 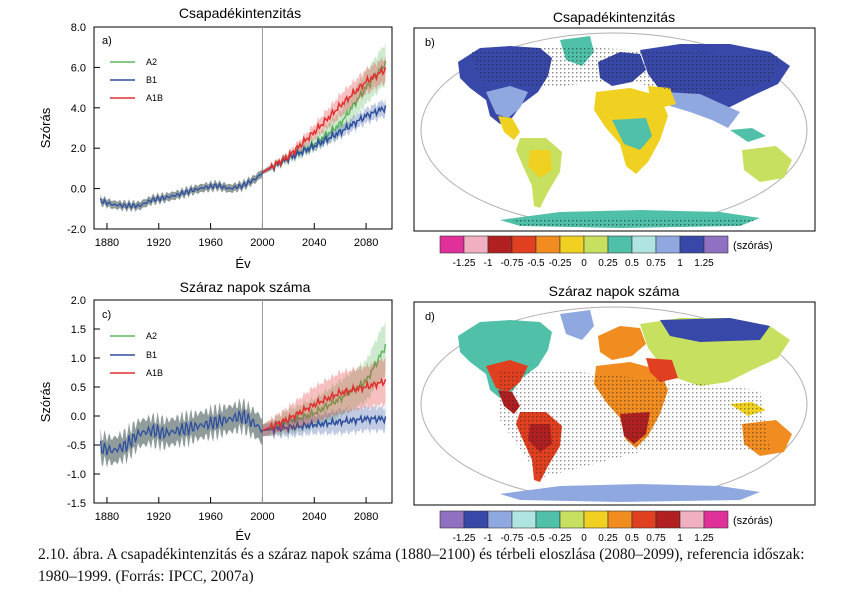 What do you see at coordinates (753, 521) in the screenshot?
I see `panel-d-colorbar-unit: (szórás)` at bounding box center [753, 521].